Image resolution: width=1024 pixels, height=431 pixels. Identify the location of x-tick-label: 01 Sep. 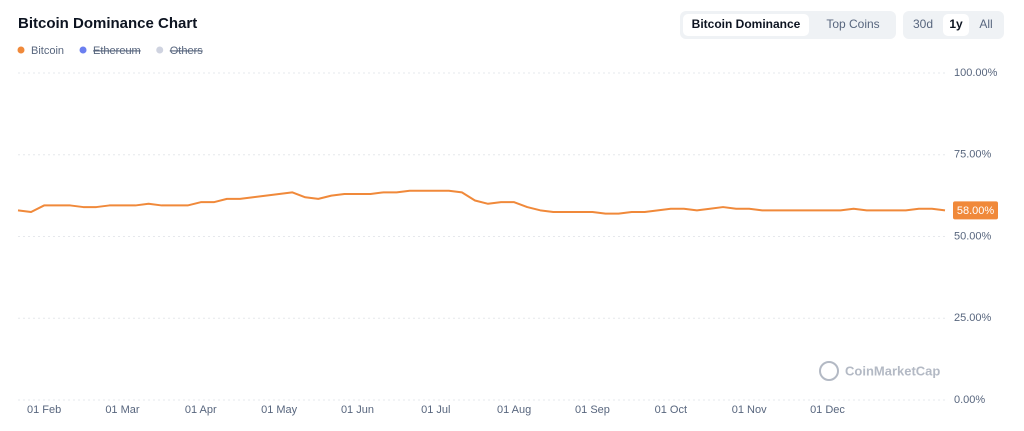
(592, 410).